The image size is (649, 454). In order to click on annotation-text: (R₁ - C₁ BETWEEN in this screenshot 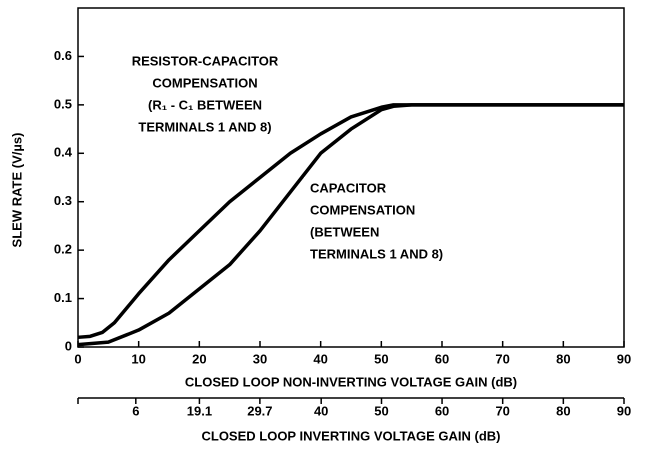, I will do `click(205, 104)`.